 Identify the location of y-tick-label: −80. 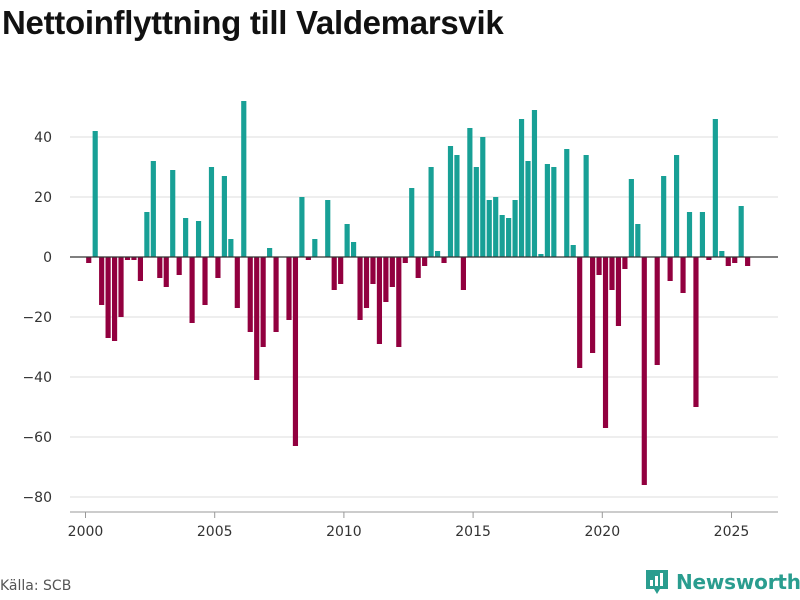
(37, 498).